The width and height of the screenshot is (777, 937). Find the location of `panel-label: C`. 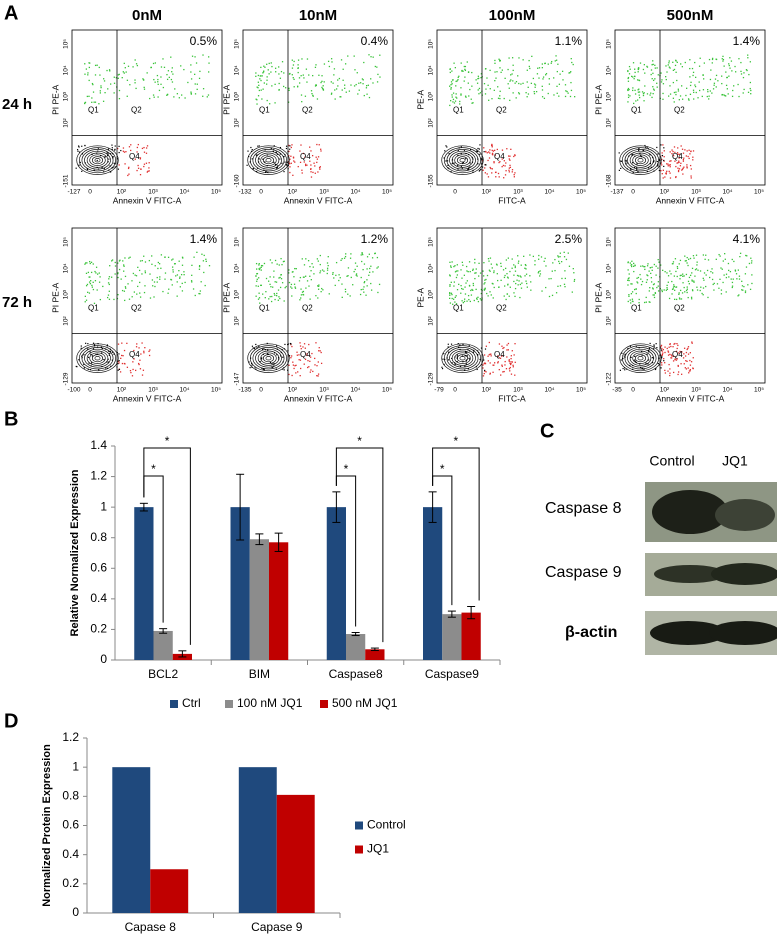

panel-label: C is located at coordinates (547, 431).